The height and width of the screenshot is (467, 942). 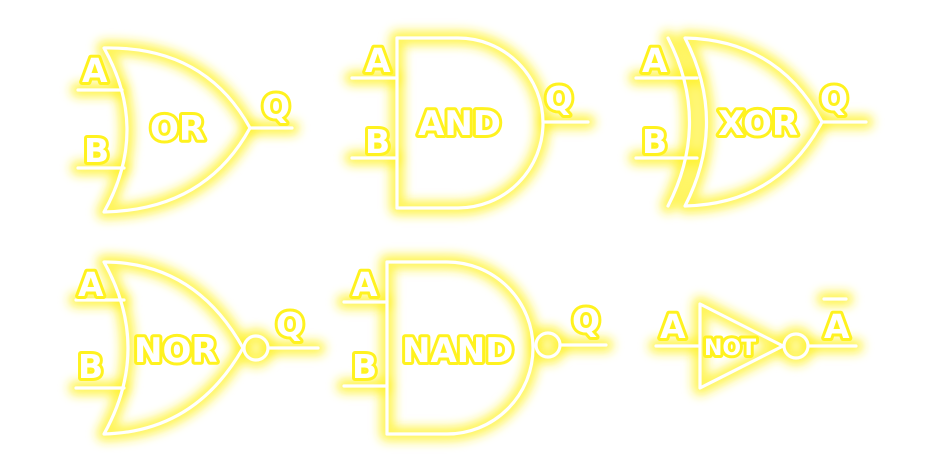 I want to click on xor-gate: A B Q XOR, so click(x=751, y=122).